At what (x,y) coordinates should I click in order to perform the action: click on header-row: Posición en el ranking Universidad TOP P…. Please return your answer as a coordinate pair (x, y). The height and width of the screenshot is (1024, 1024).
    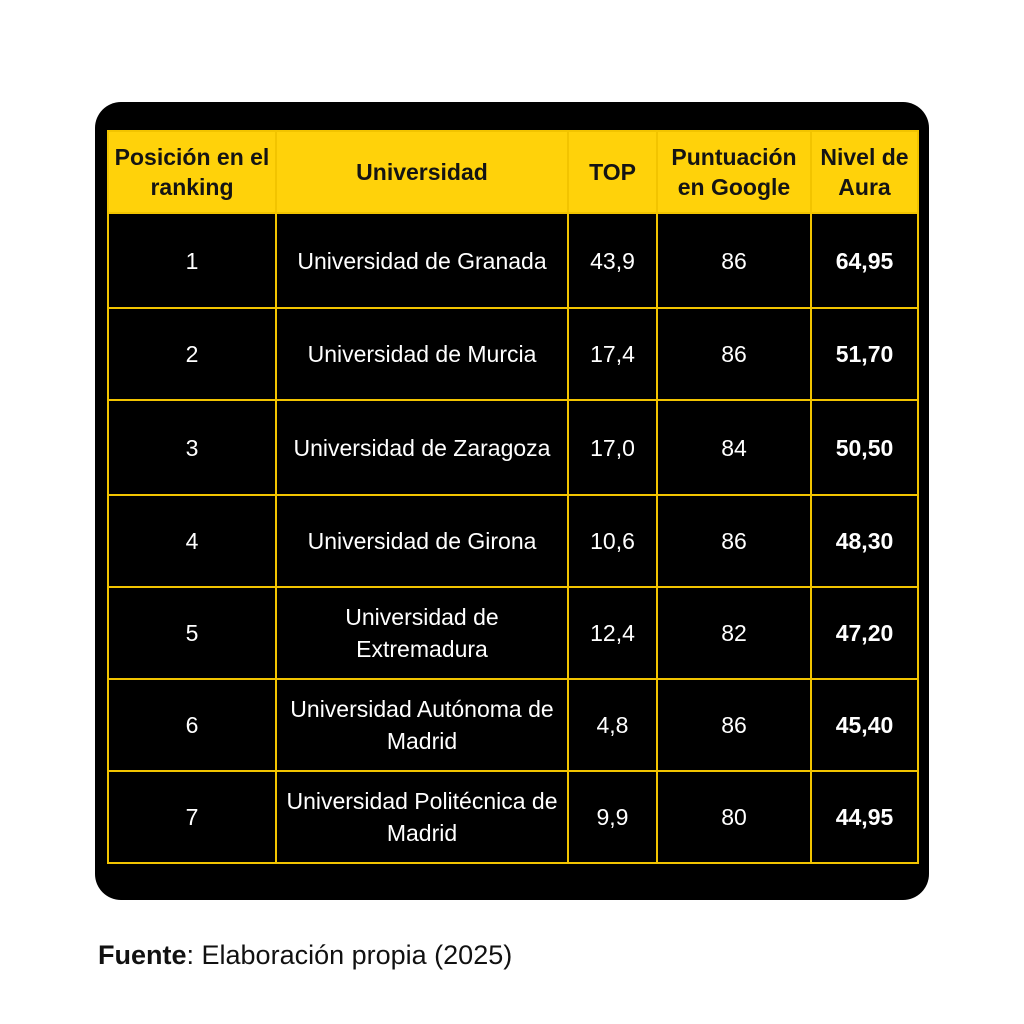
    Looking at the image, I should click on (513, 172).